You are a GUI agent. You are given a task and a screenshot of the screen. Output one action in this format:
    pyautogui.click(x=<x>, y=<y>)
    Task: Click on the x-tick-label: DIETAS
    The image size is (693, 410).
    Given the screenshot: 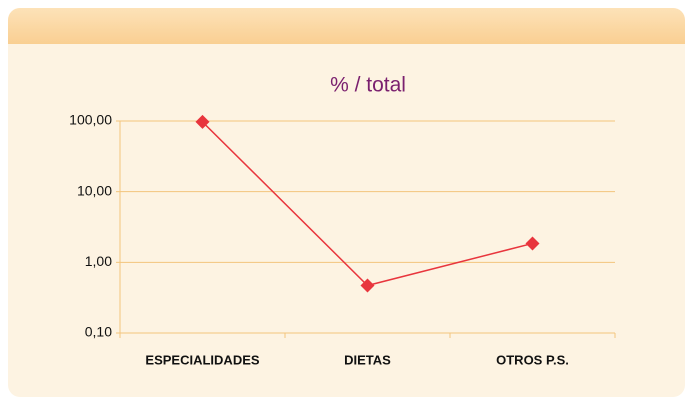 What is the action you would take?
    pyautogui.click(x=367, y=359)
    